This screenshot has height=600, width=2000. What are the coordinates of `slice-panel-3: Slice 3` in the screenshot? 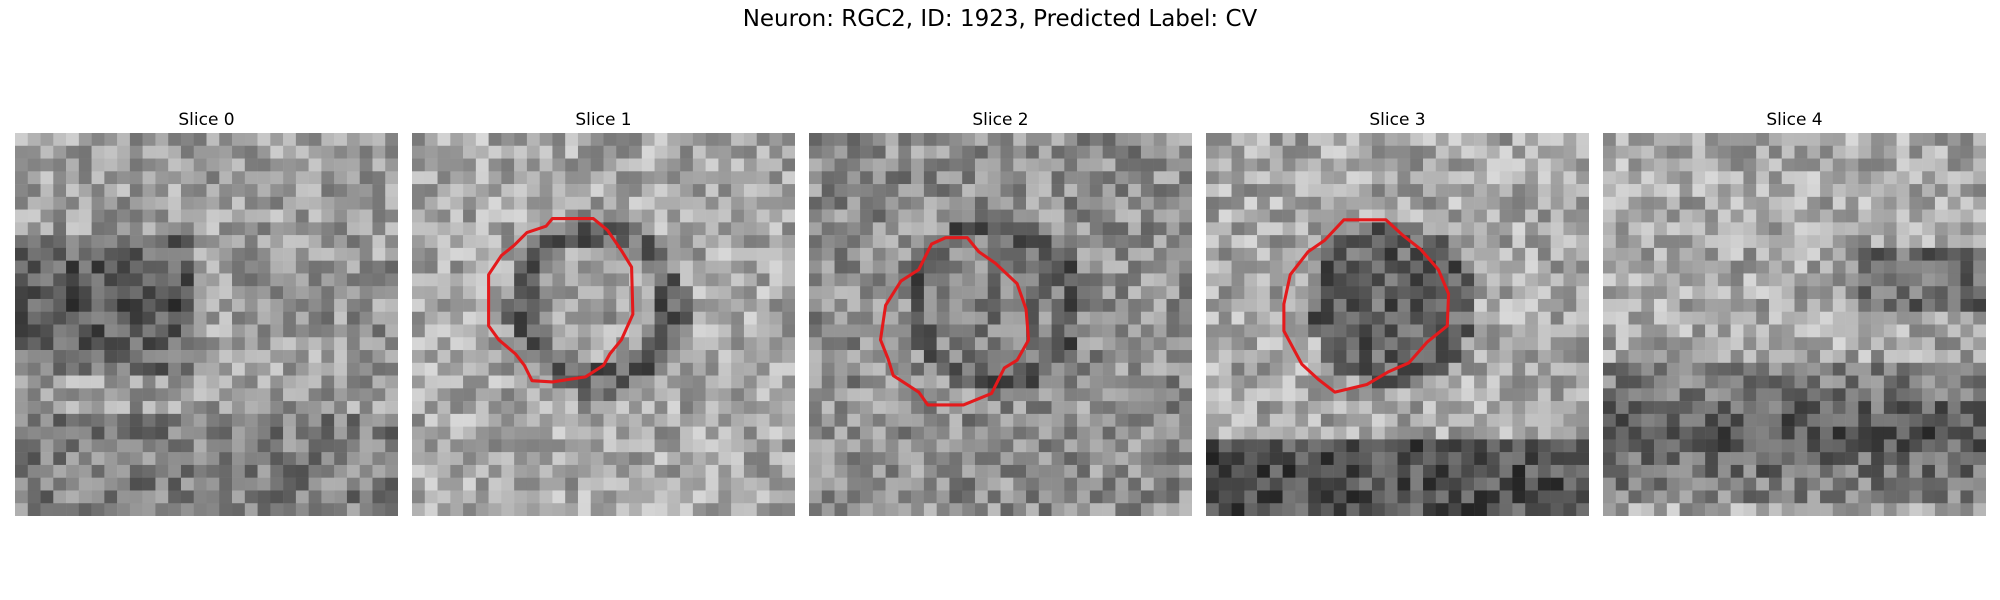 It's located at (1397, 311).